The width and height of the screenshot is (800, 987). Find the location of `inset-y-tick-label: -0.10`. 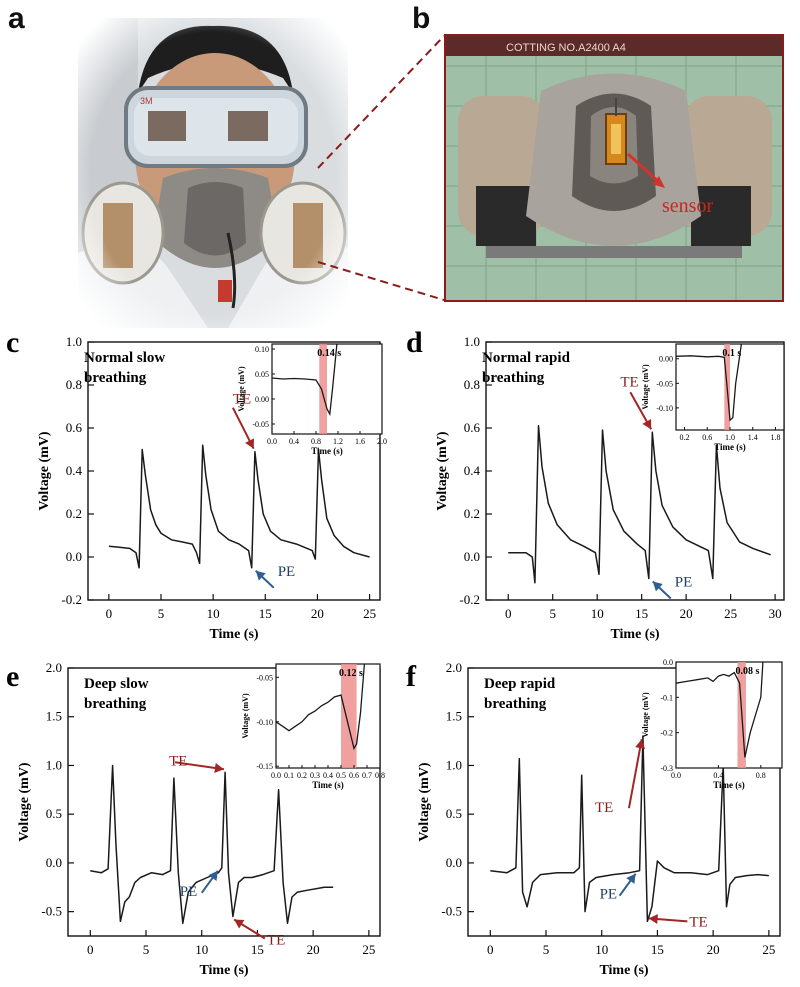

inset-y-tick-label: -0.10 is located at coordinates (664, 408).